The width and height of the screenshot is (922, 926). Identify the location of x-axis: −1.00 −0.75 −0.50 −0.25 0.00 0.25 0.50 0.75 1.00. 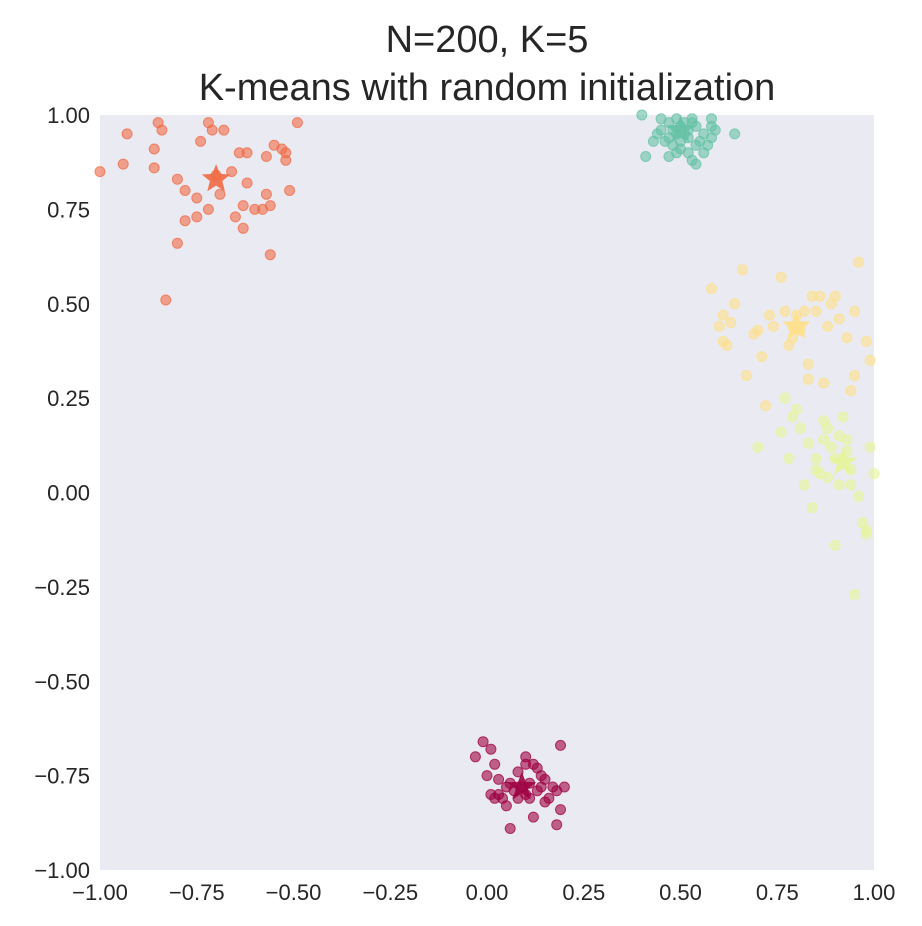
(483, 892).